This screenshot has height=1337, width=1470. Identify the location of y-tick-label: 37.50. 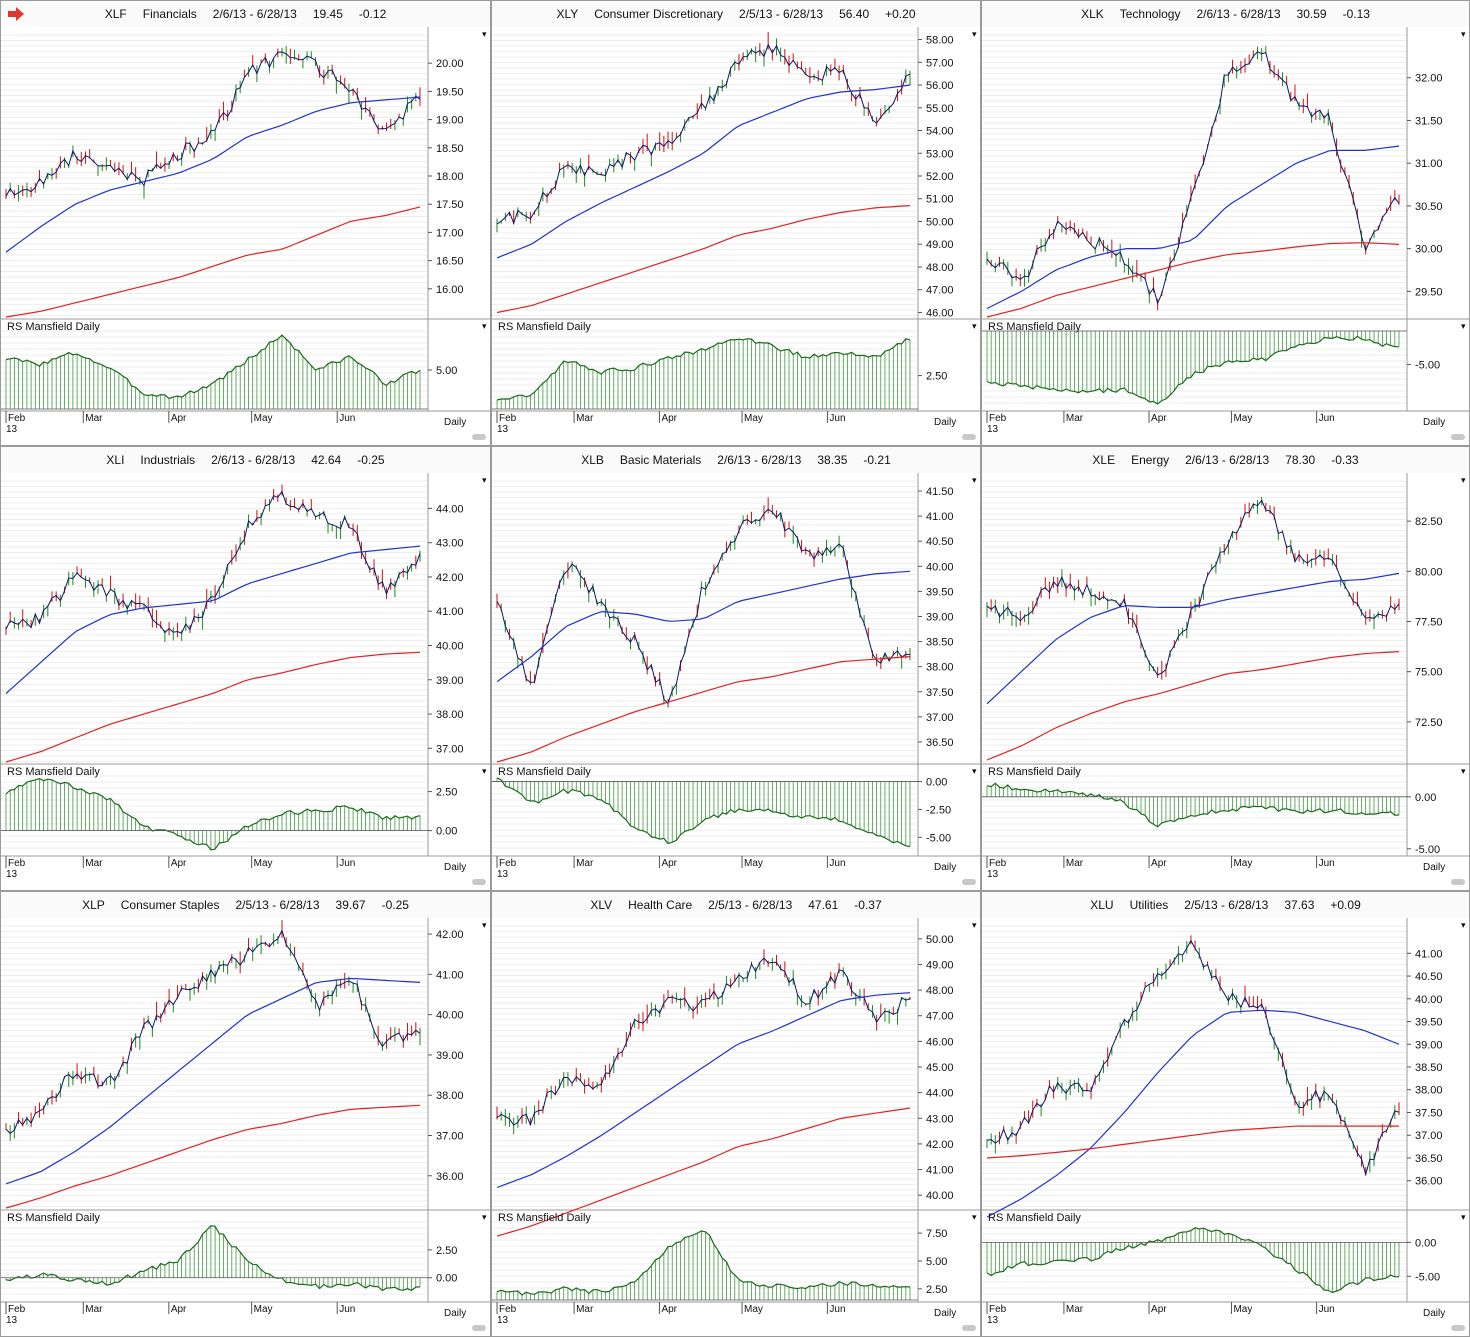
(940, 693).